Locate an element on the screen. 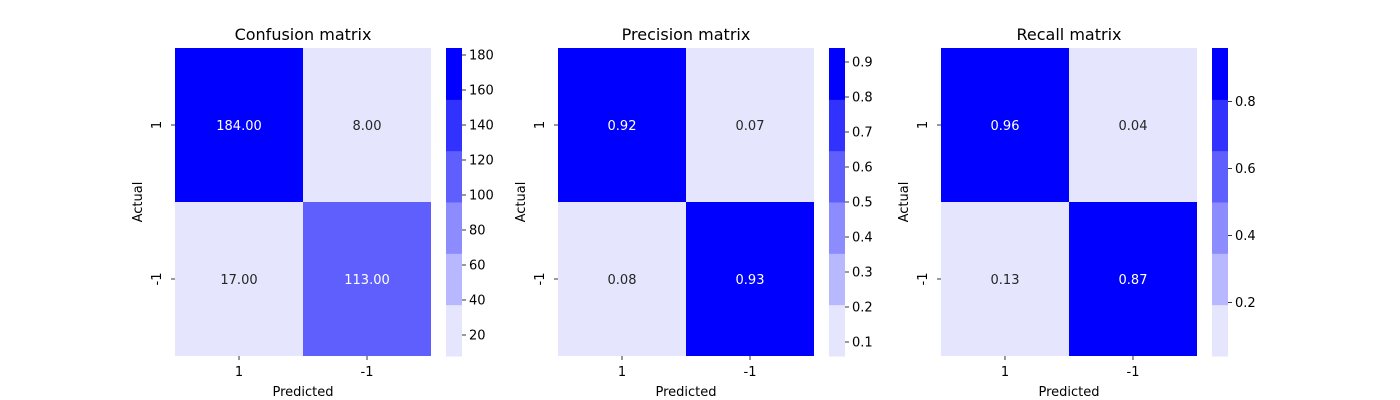 Image resolution: width=1400 pixels, height=400 pixels. colorbar-tick-label: 20 is located at coordinates (477, 336).